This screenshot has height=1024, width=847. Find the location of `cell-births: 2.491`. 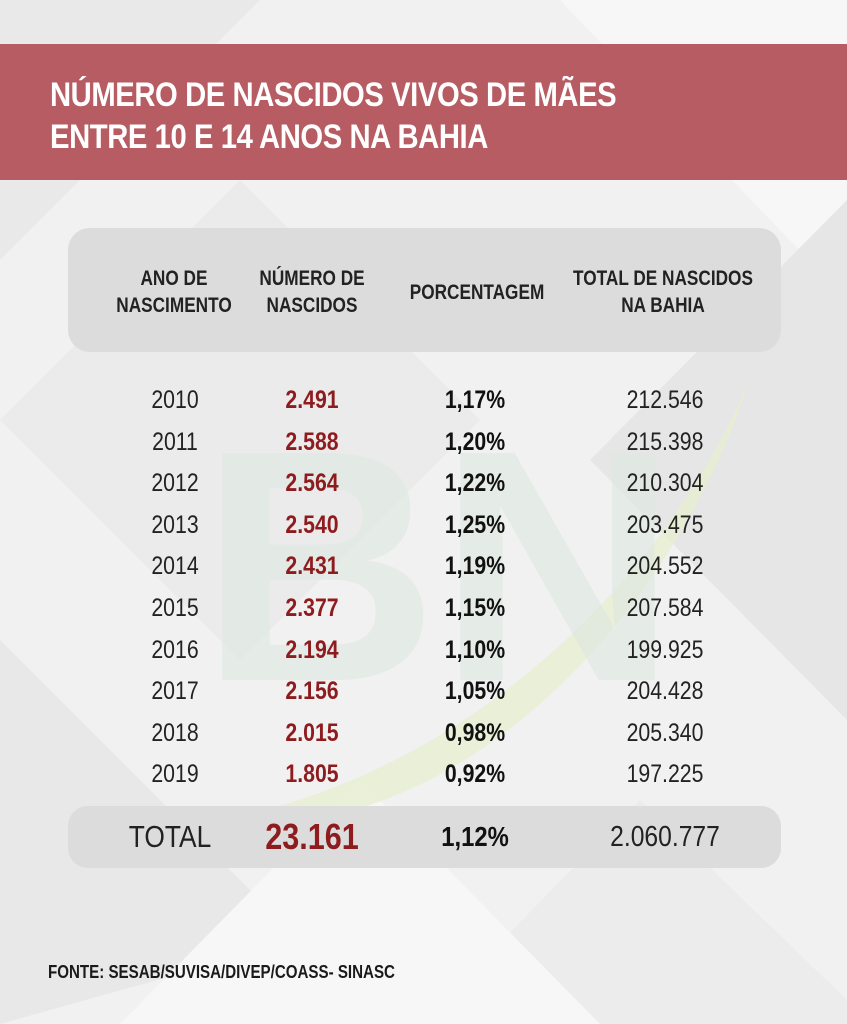

cell-births: 2.491 is located at coordinates (312, 400).